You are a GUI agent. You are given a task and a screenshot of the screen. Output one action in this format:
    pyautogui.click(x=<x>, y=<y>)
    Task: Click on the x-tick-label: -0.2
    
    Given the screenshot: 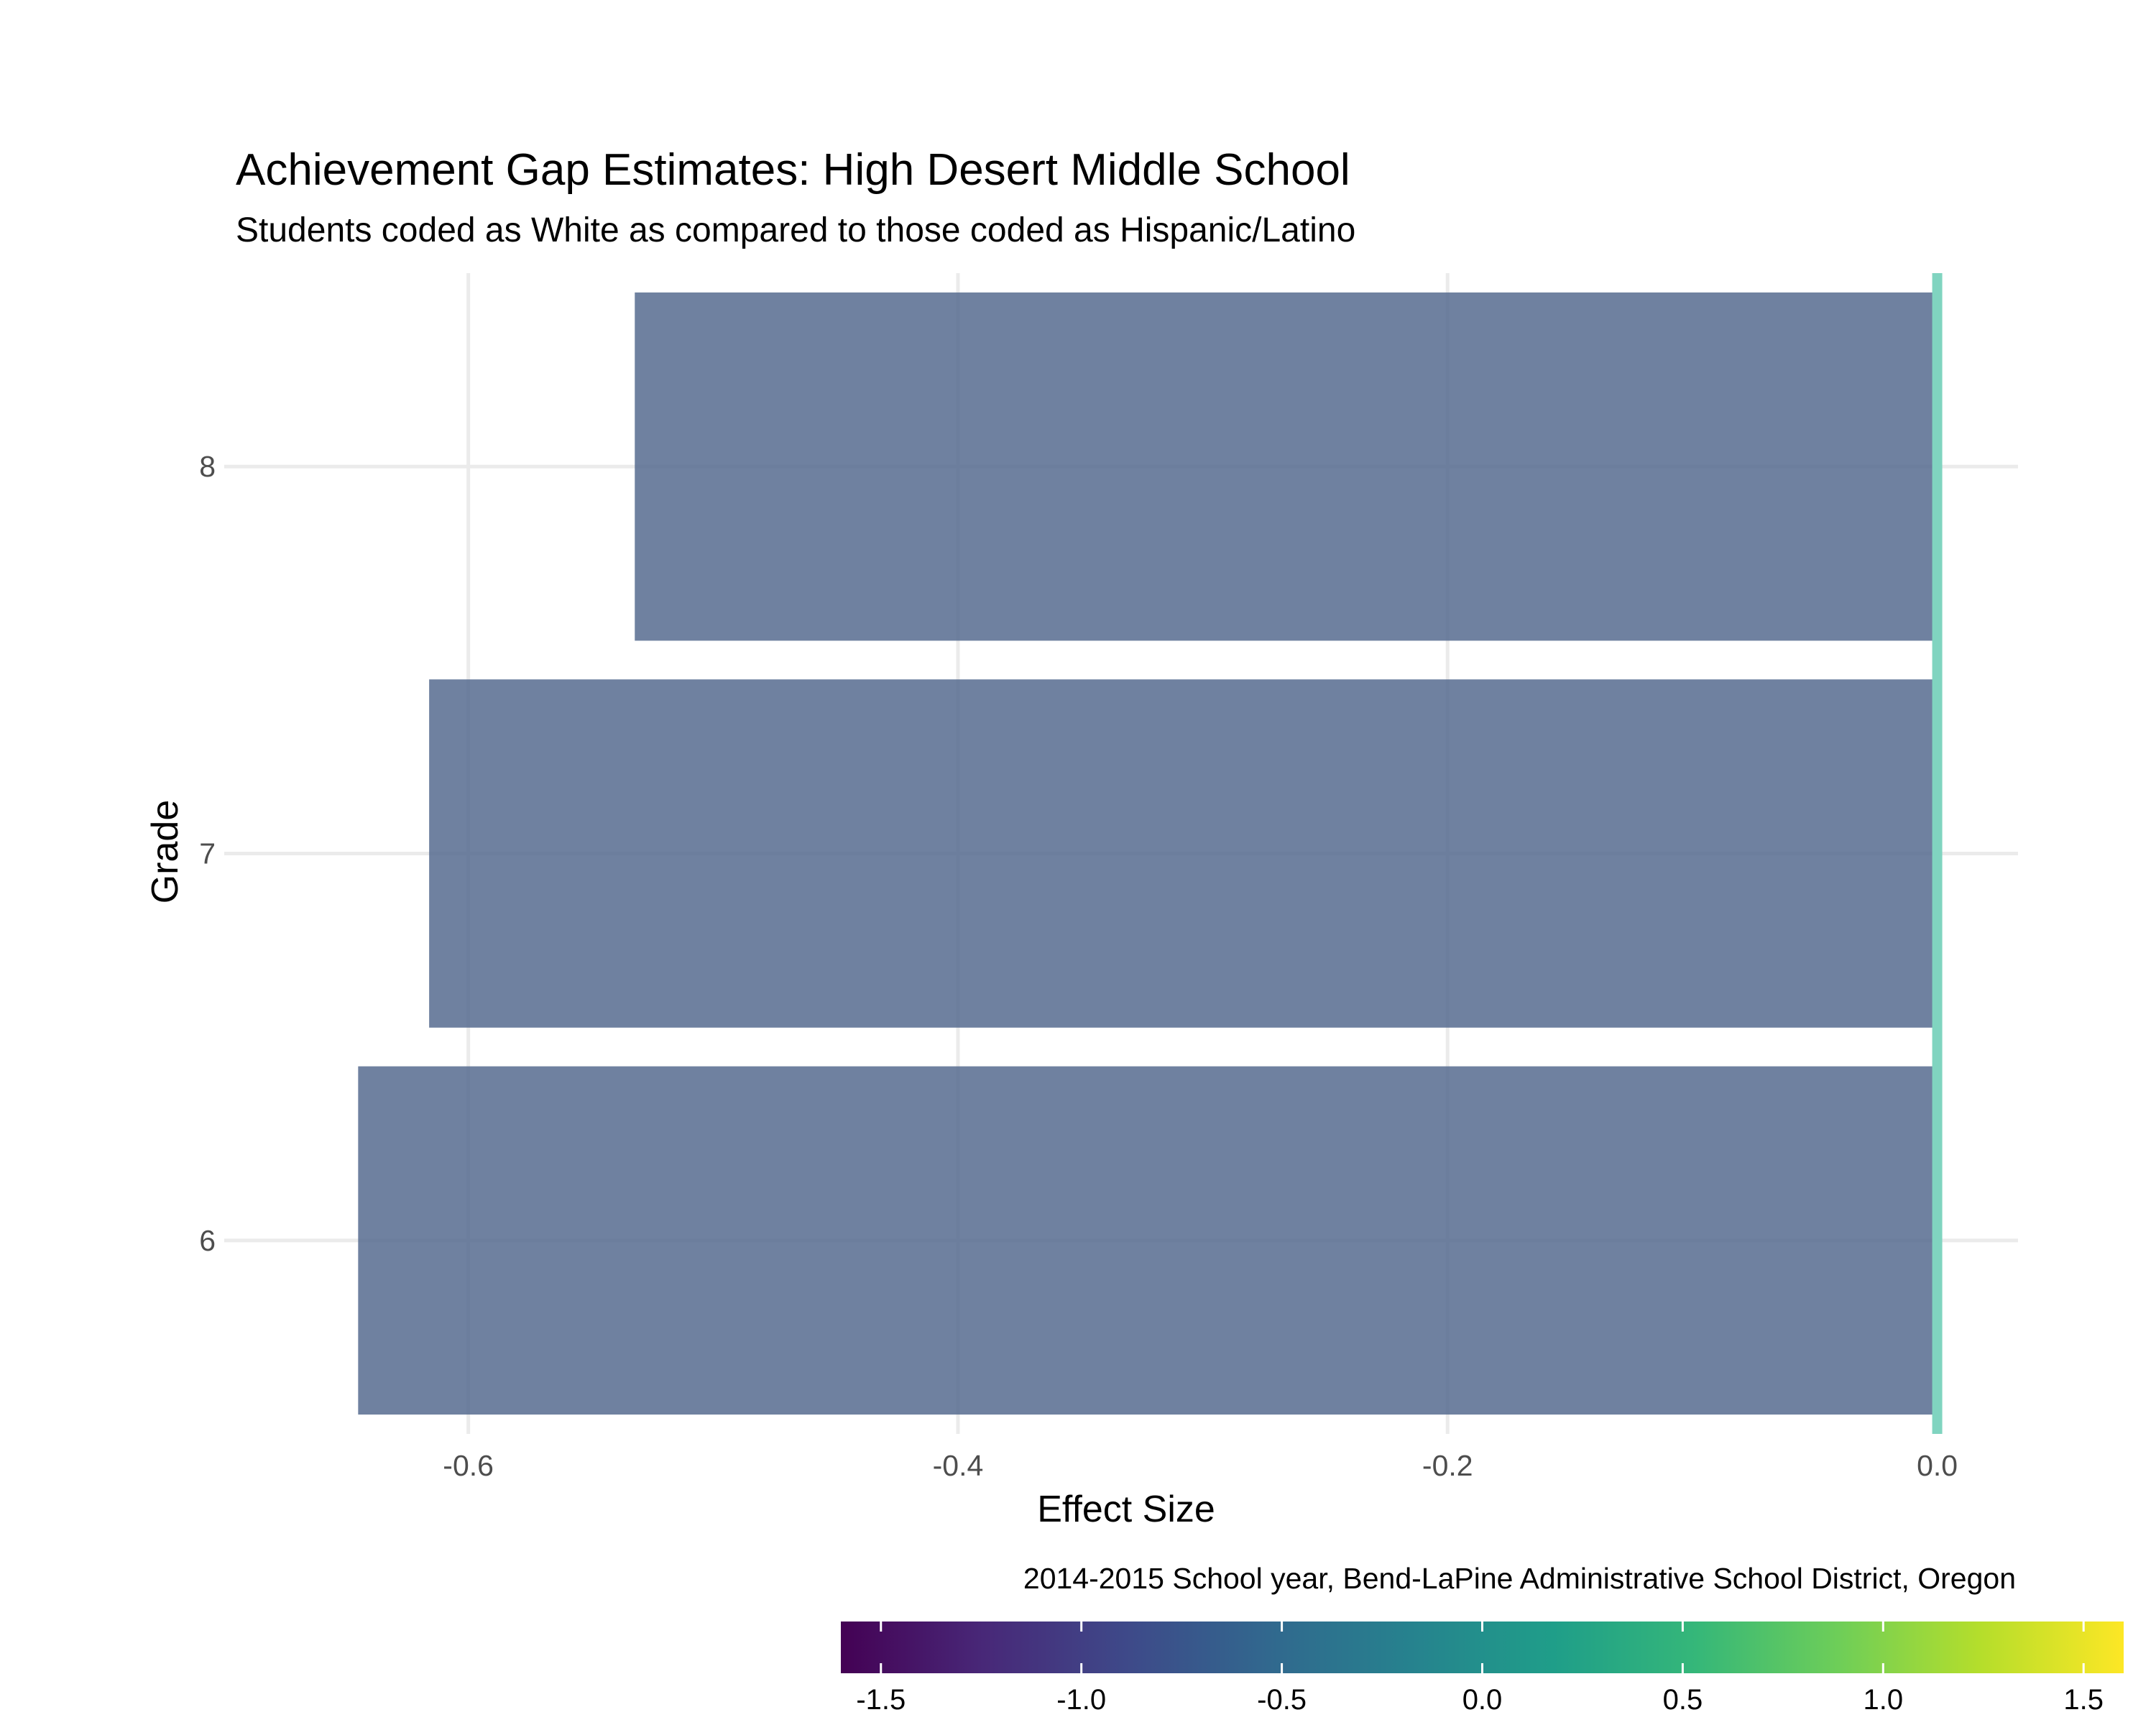 What is the action you would take?
    pyautogui.click(x=1447, y=1465)
    